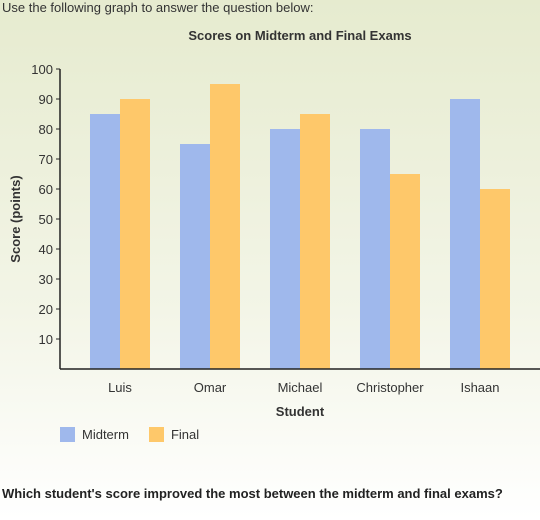 This screenshot has height=520, width=540. What do you see at coordinates (46, 219) in the screenshot?
I see `y-tick-label: 50` at bounding box center [46, 219].